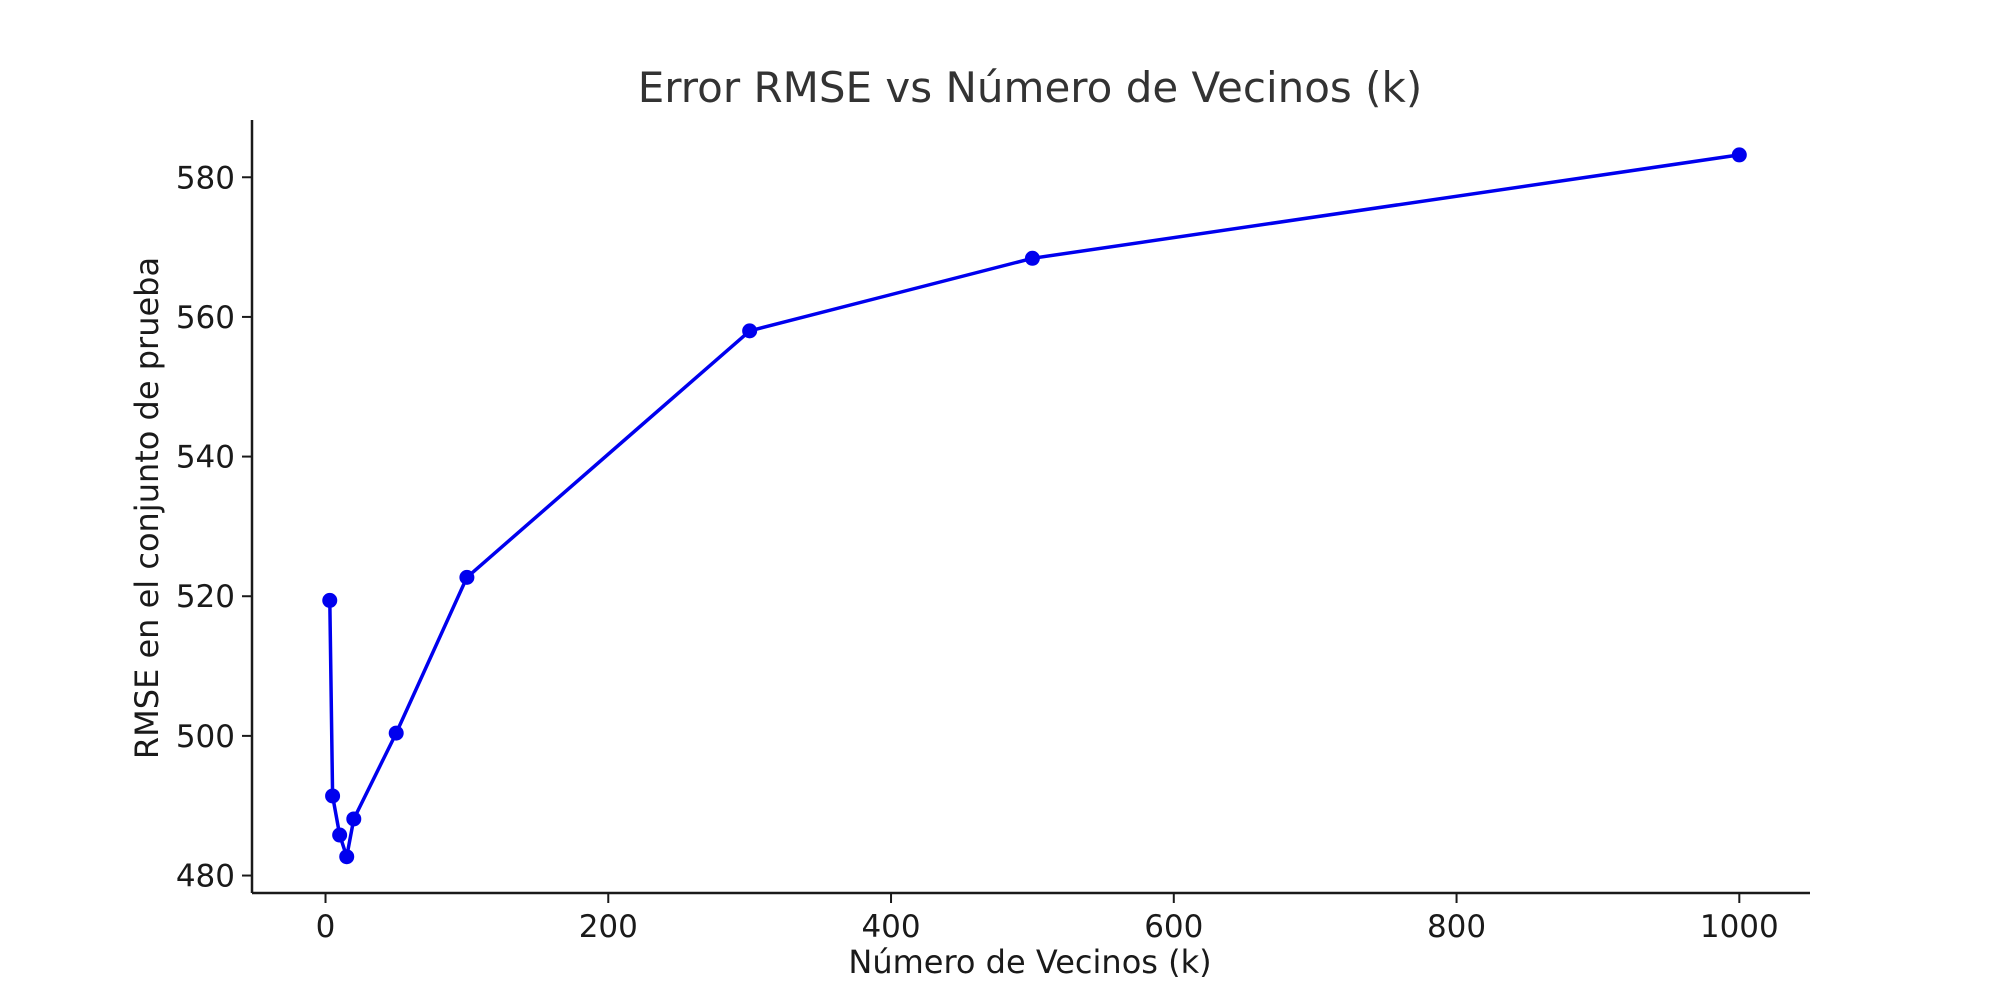 This screenshot has height=1000, width=2000. I want to click on y-tick-label: 500, so click(205, 737).